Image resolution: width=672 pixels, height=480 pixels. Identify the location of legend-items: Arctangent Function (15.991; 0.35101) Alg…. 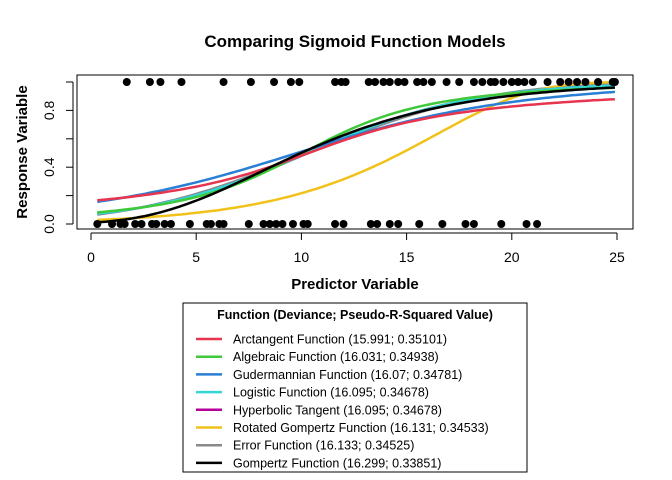
(342, 401).